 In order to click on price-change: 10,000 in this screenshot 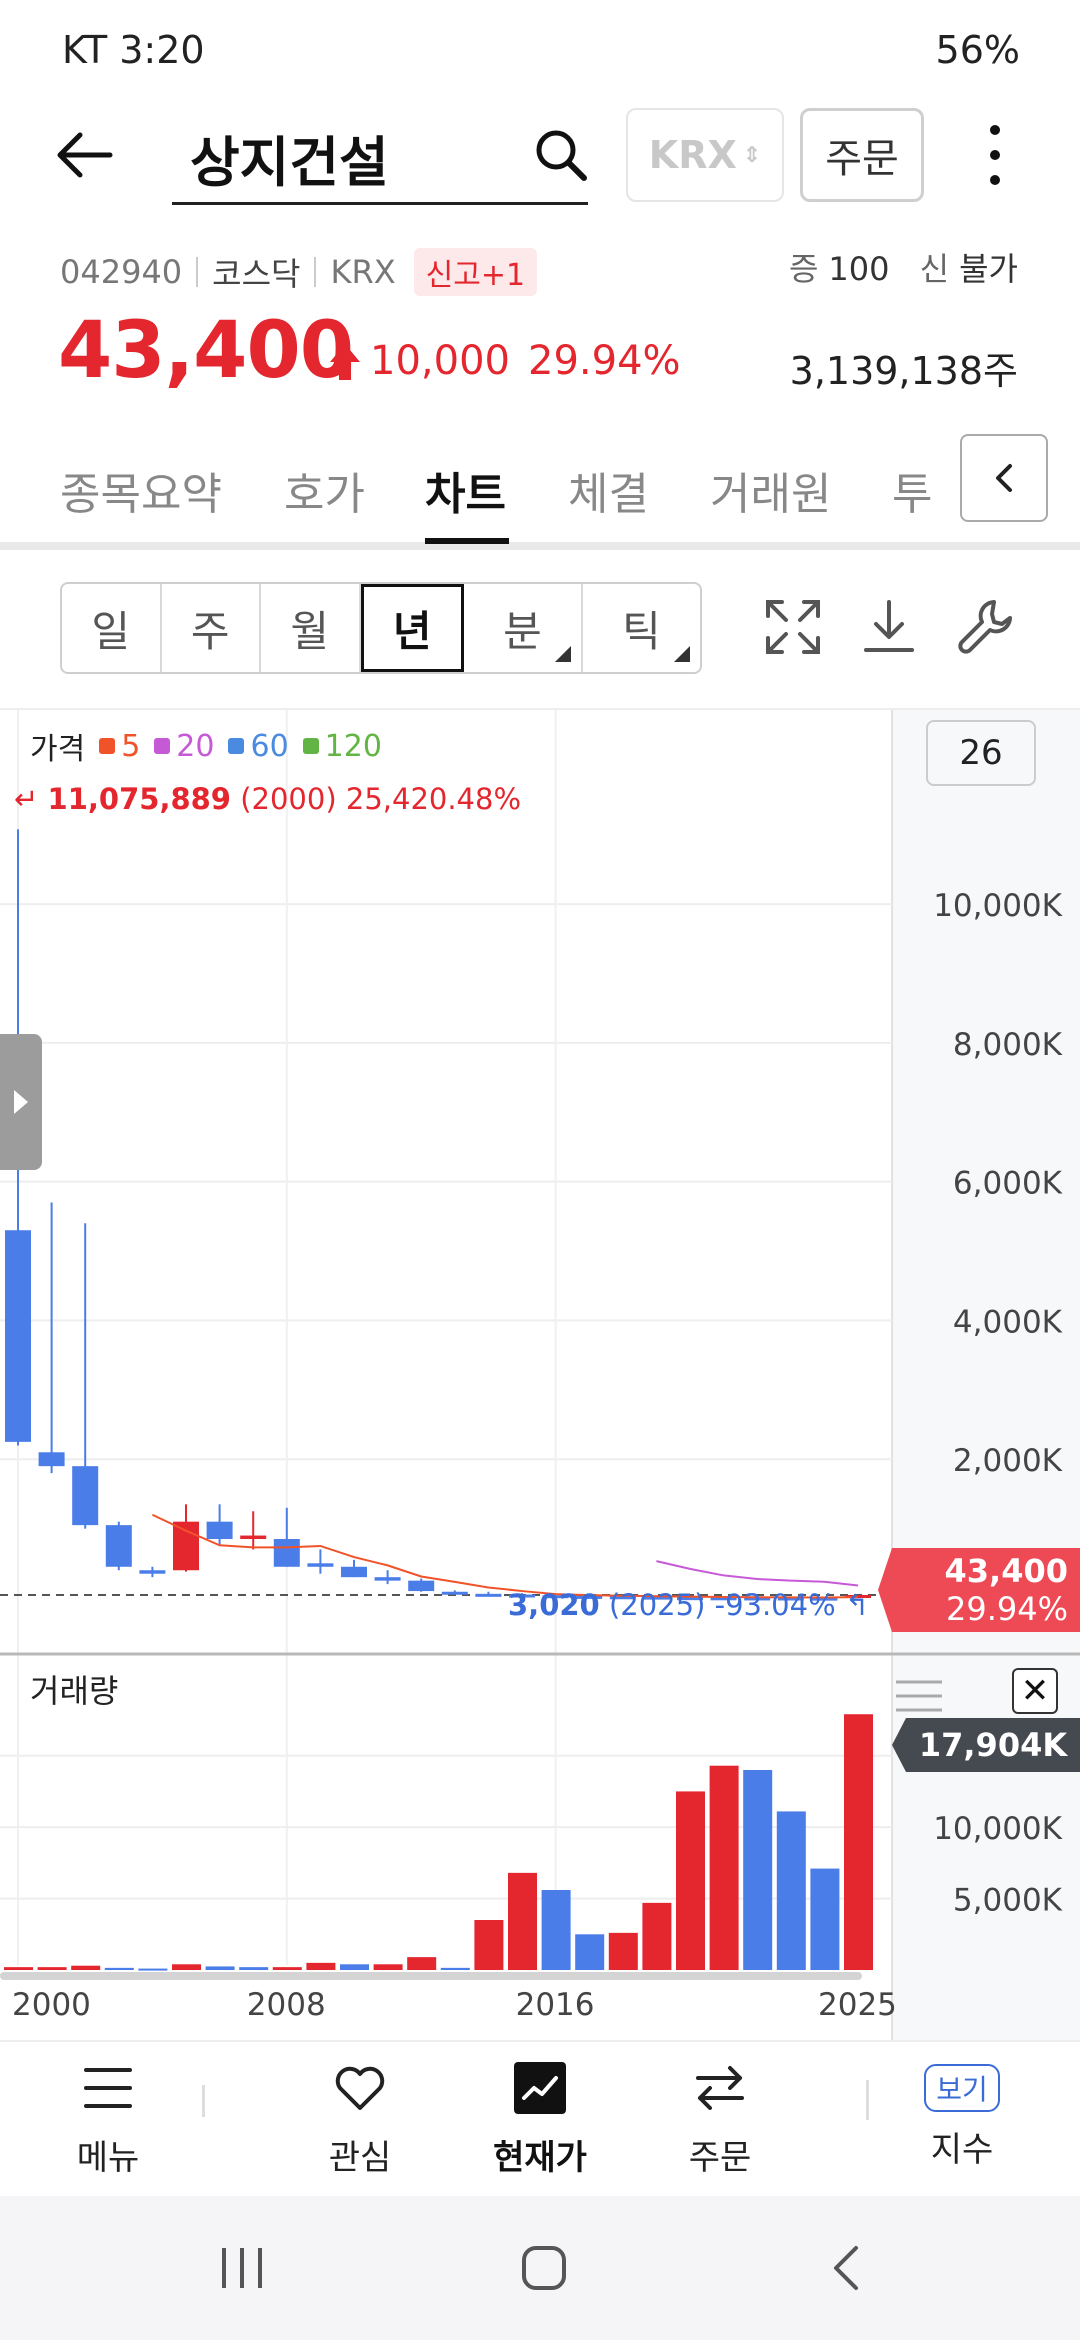, I will do `click(440, 361)`.